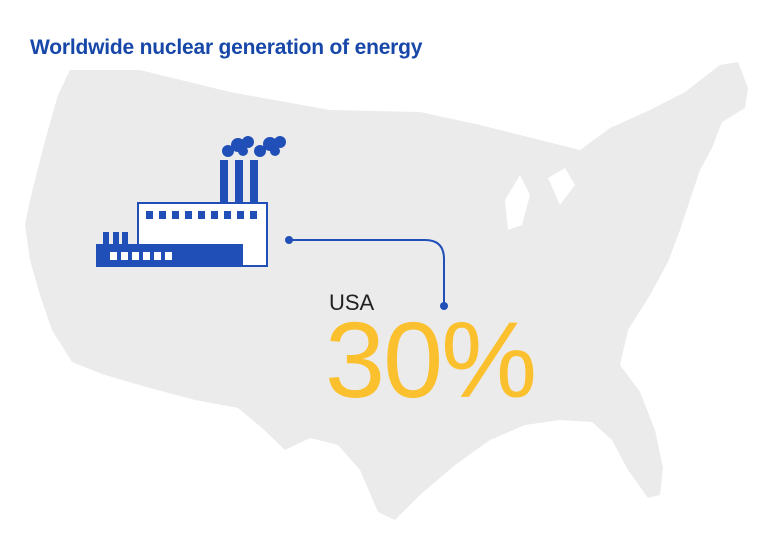  Describe the element at coordinates (226, 47) in the screenshot. I see `page-title: Worldwide nuclear generation of energy` at that location.